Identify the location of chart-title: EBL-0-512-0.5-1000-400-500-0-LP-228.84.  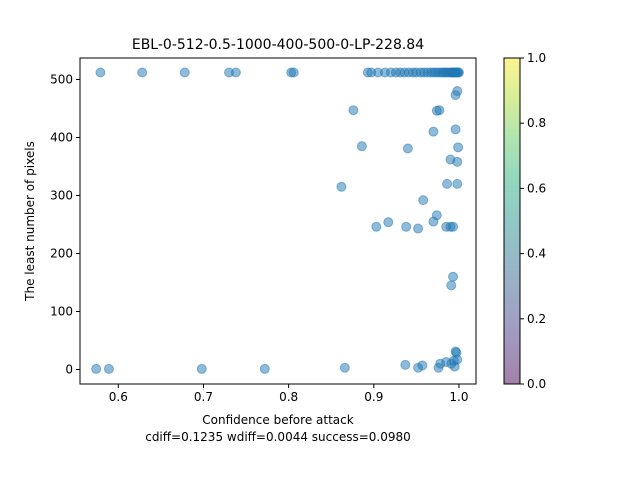
(278, 45).